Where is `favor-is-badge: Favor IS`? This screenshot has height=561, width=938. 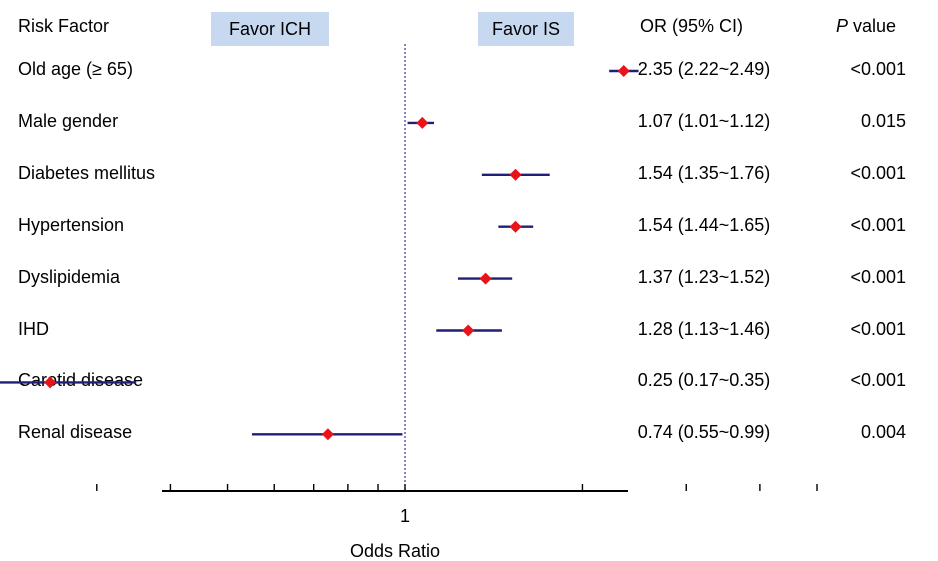
favor-is-badge: Favor IS is located at coordinates (526, 29).